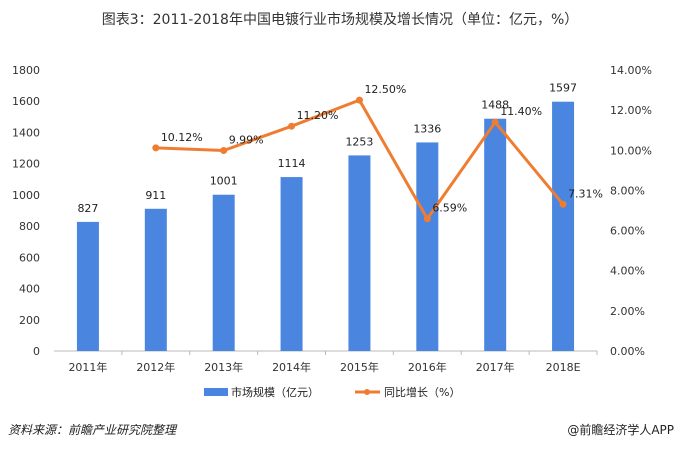 This screenshot has height=451, width=680. What do you see at coordinates (318, 115) in the screenshot?
I see `growth-label: 11.20%` at bounding box center [318, 115].